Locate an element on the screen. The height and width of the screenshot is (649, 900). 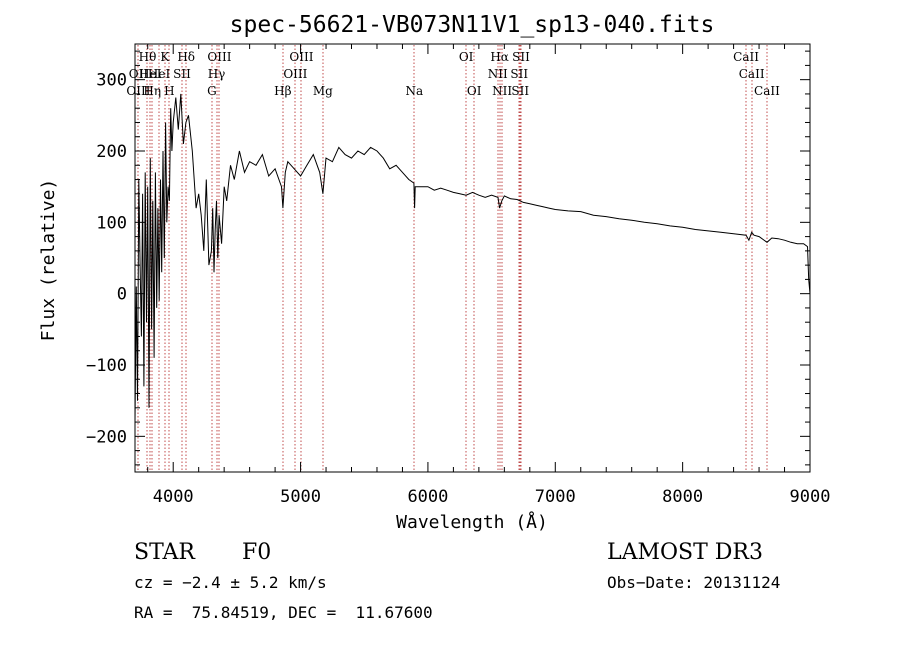
line-label: Hγ is located at coordinates (217, 74).